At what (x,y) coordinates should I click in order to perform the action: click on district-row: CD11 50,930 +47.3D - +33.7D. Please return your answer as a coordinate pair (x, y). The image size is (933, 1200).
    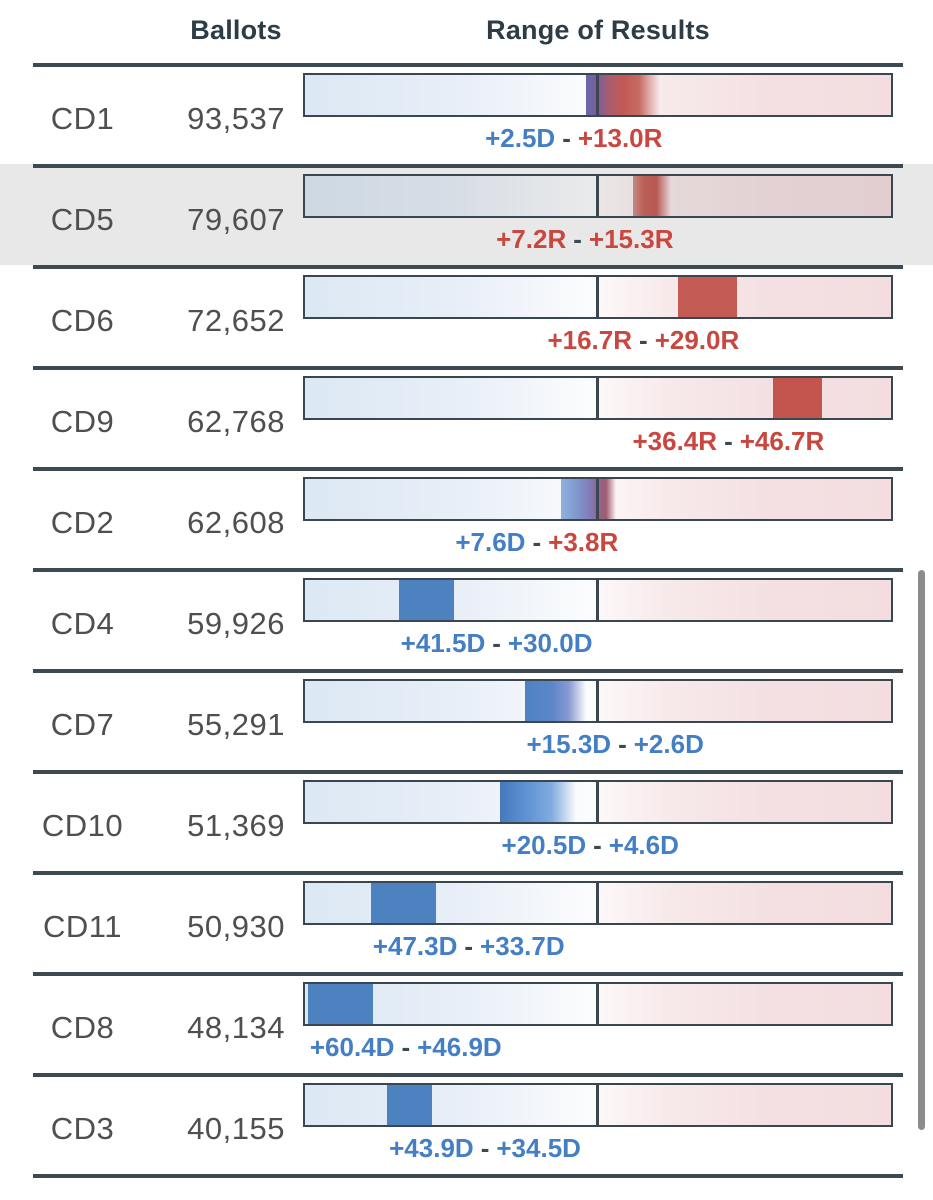
    Looking at the image, I should click on (466, 921).